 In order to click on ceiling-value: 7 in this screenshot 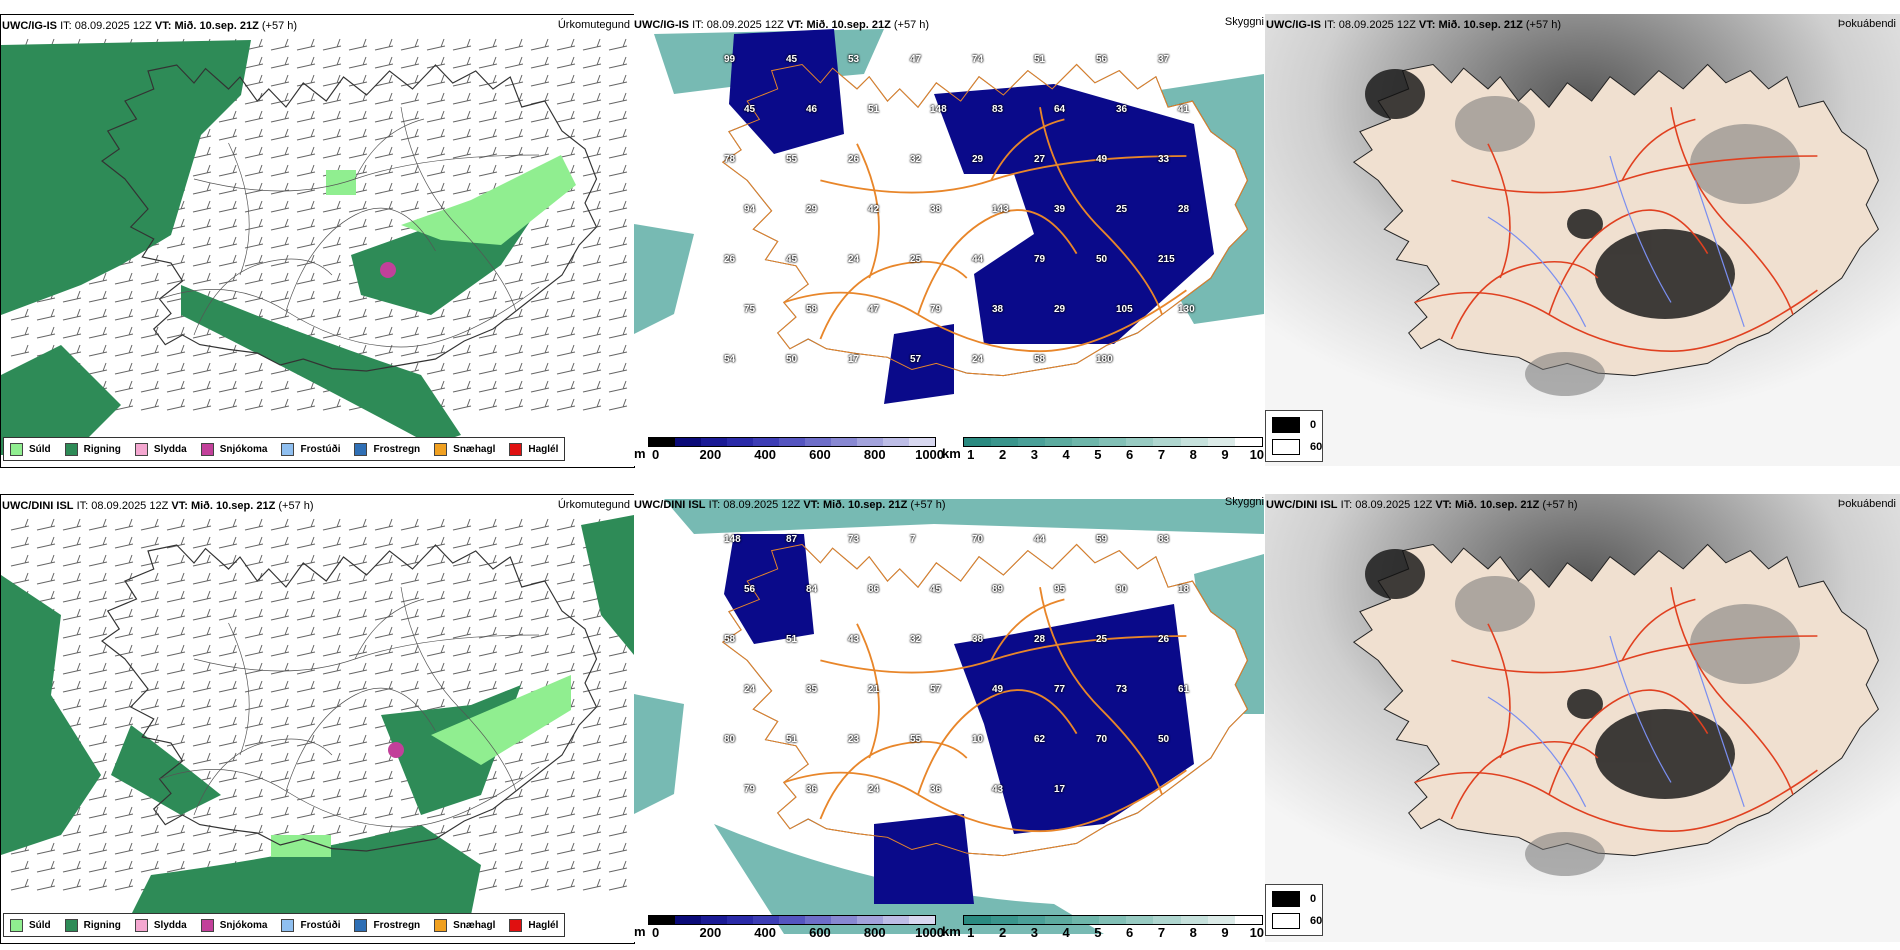, I will do `click(913, 539)`.